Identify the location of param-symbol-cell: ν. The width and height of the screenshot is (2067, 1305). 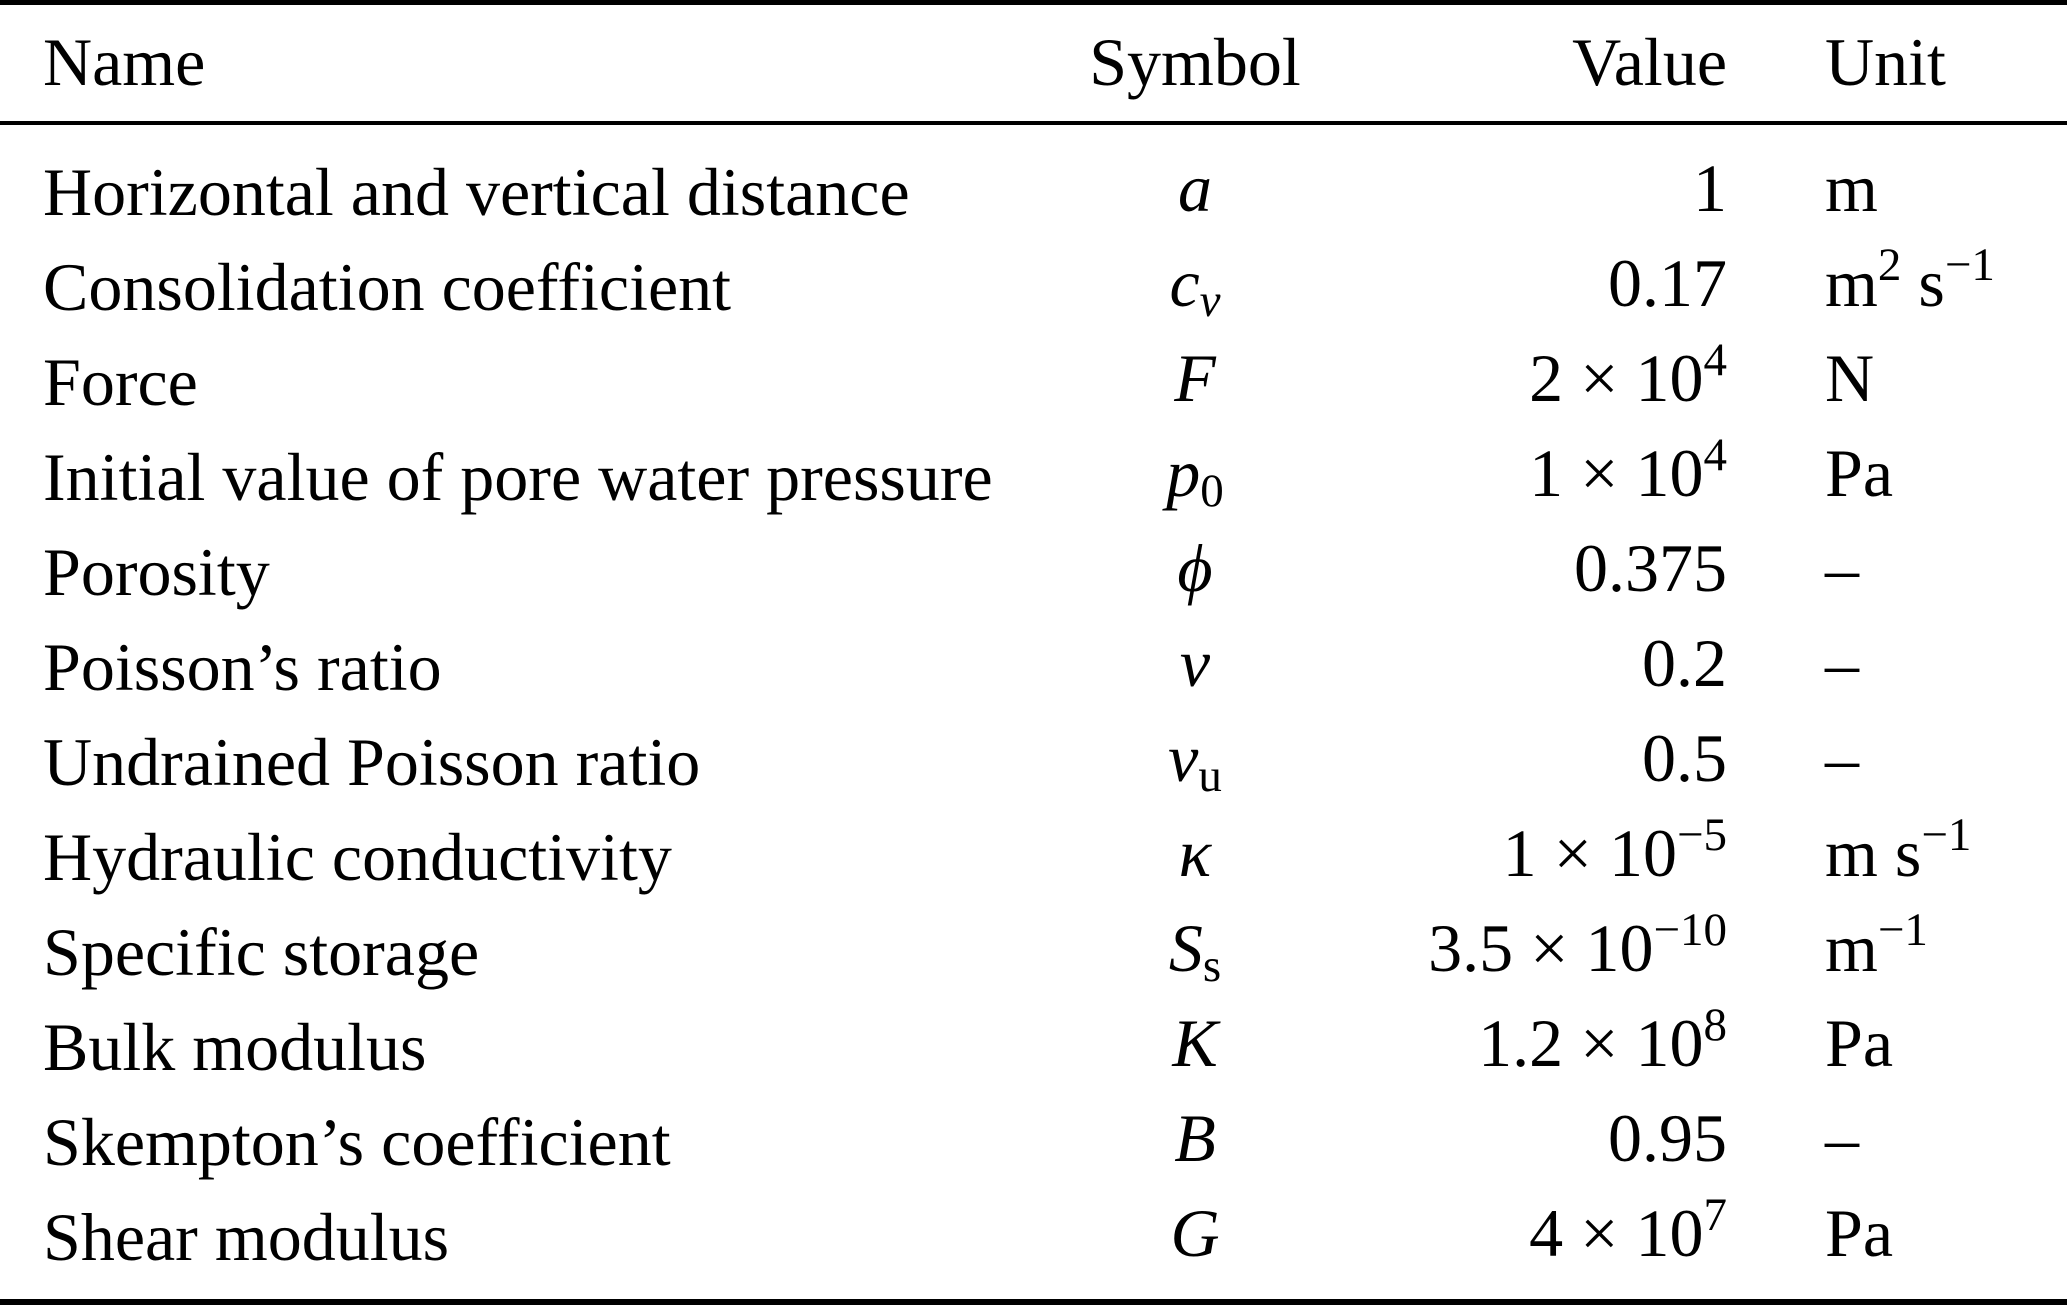
(1195, 667).